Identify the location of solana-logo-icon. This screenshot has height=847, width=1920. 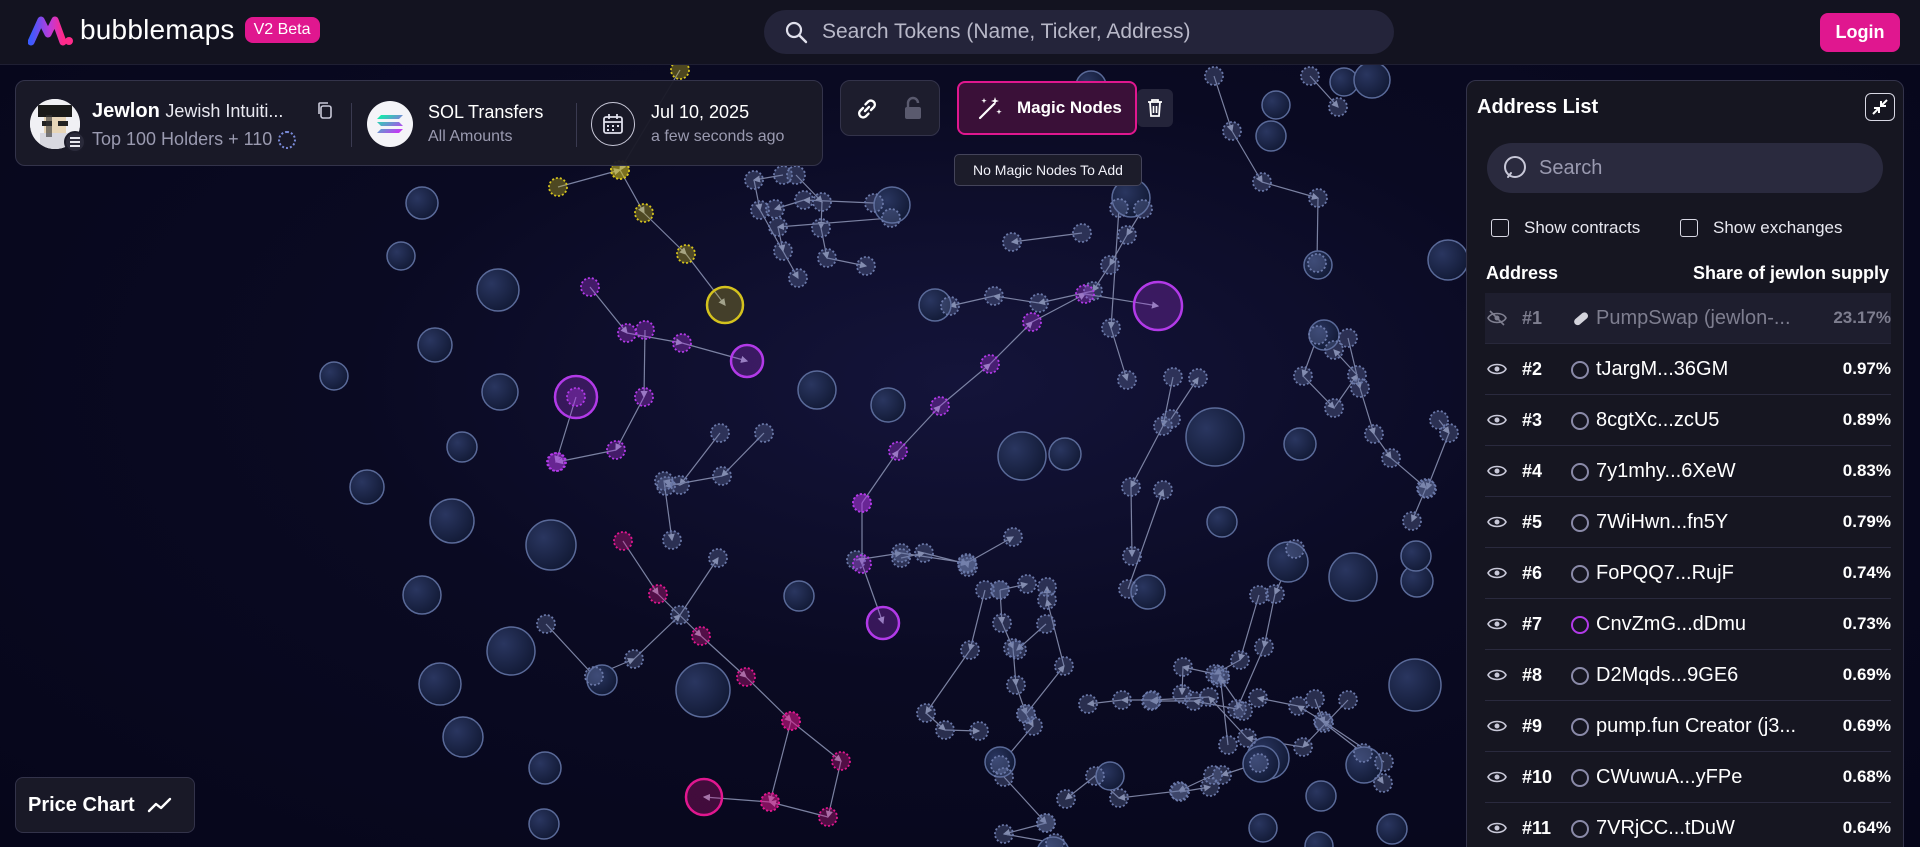
(390, 124).